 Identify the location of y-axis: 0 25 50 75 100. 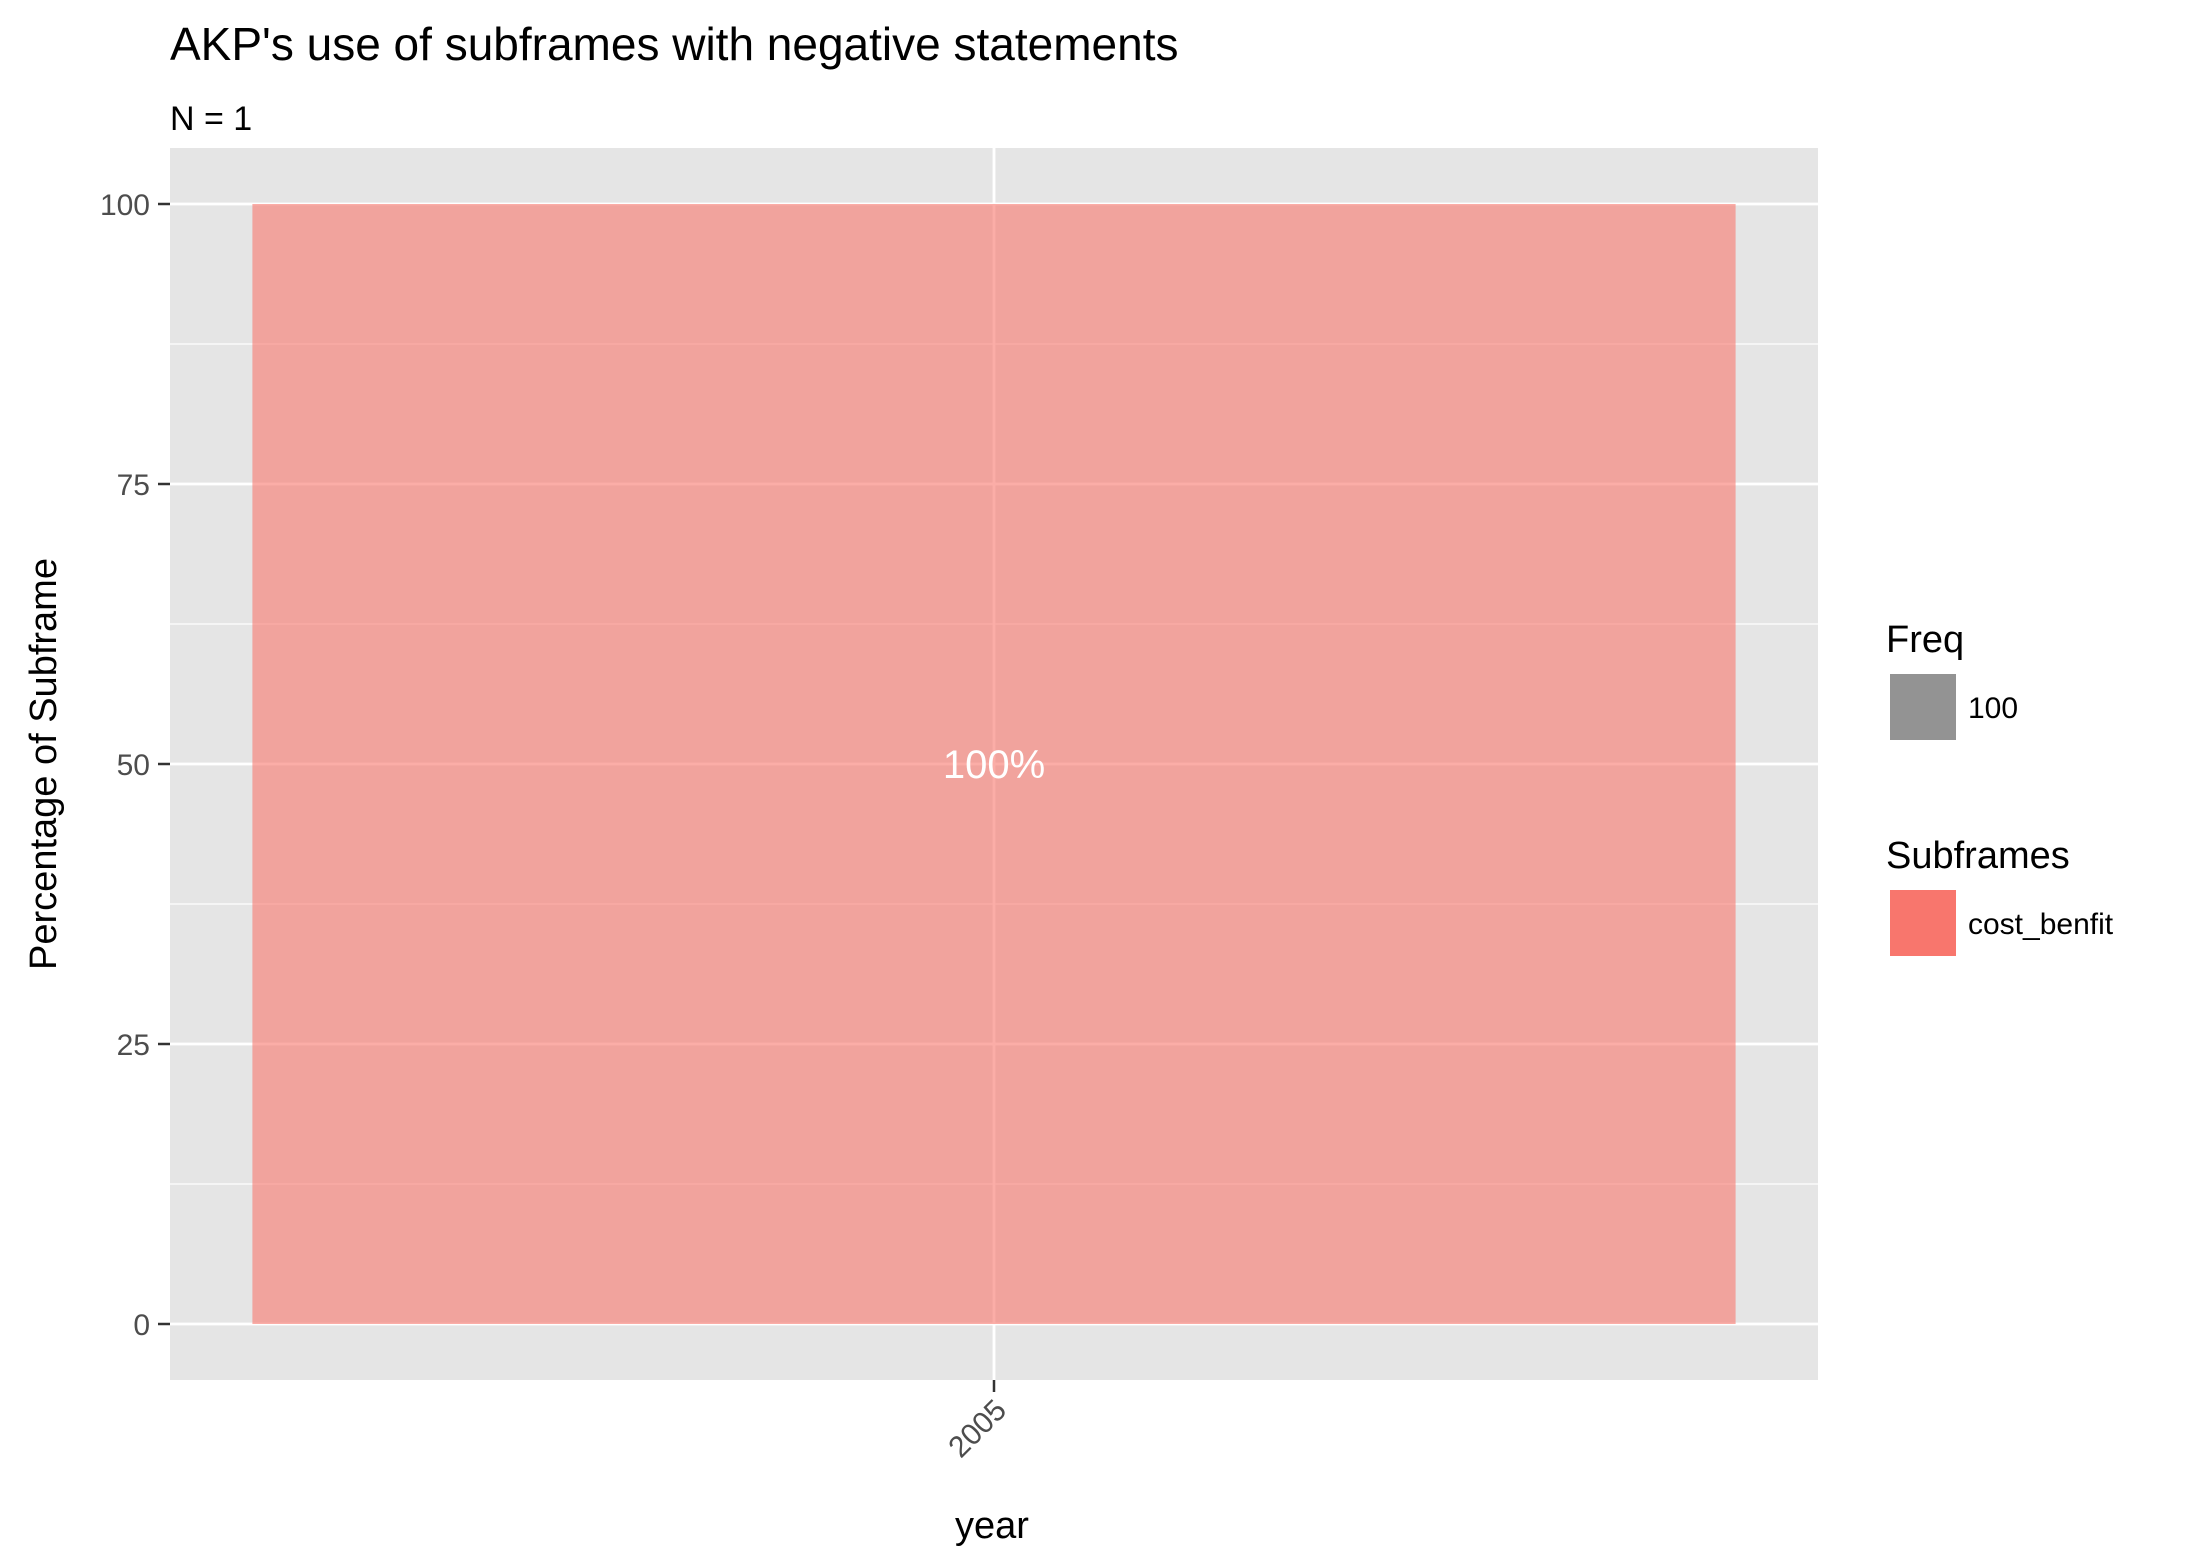
(135, 765).